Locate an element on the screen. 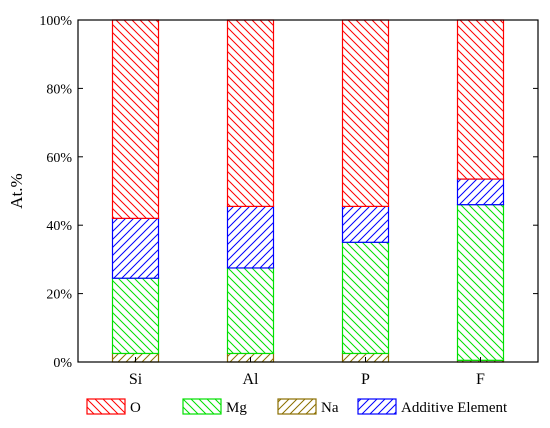 Image resolution: width=550 pixels, height=428 pixels. y-tick-label: 60% is located at coordinates (59, 158).